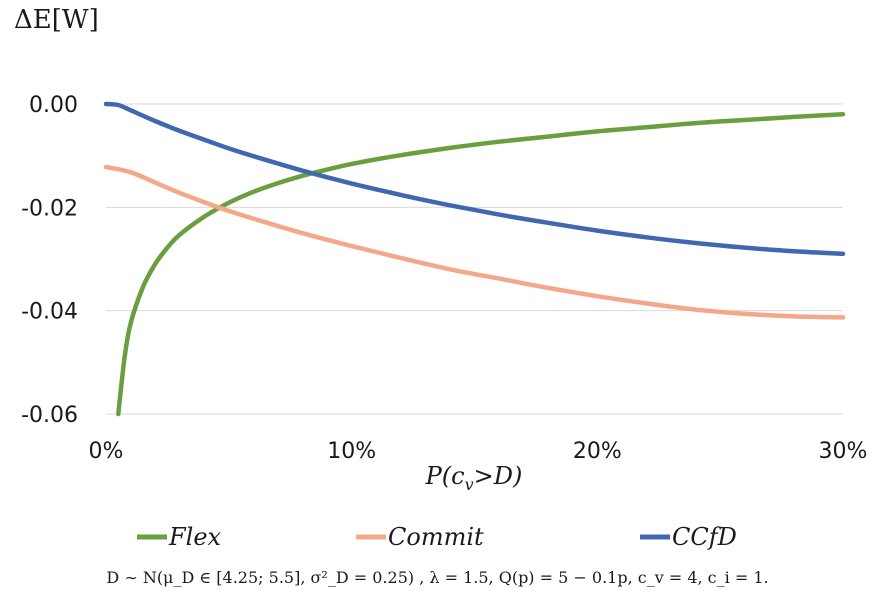 The image size is (875, 601). I want to click on x-tick-label: 10%, so click(351, 451).